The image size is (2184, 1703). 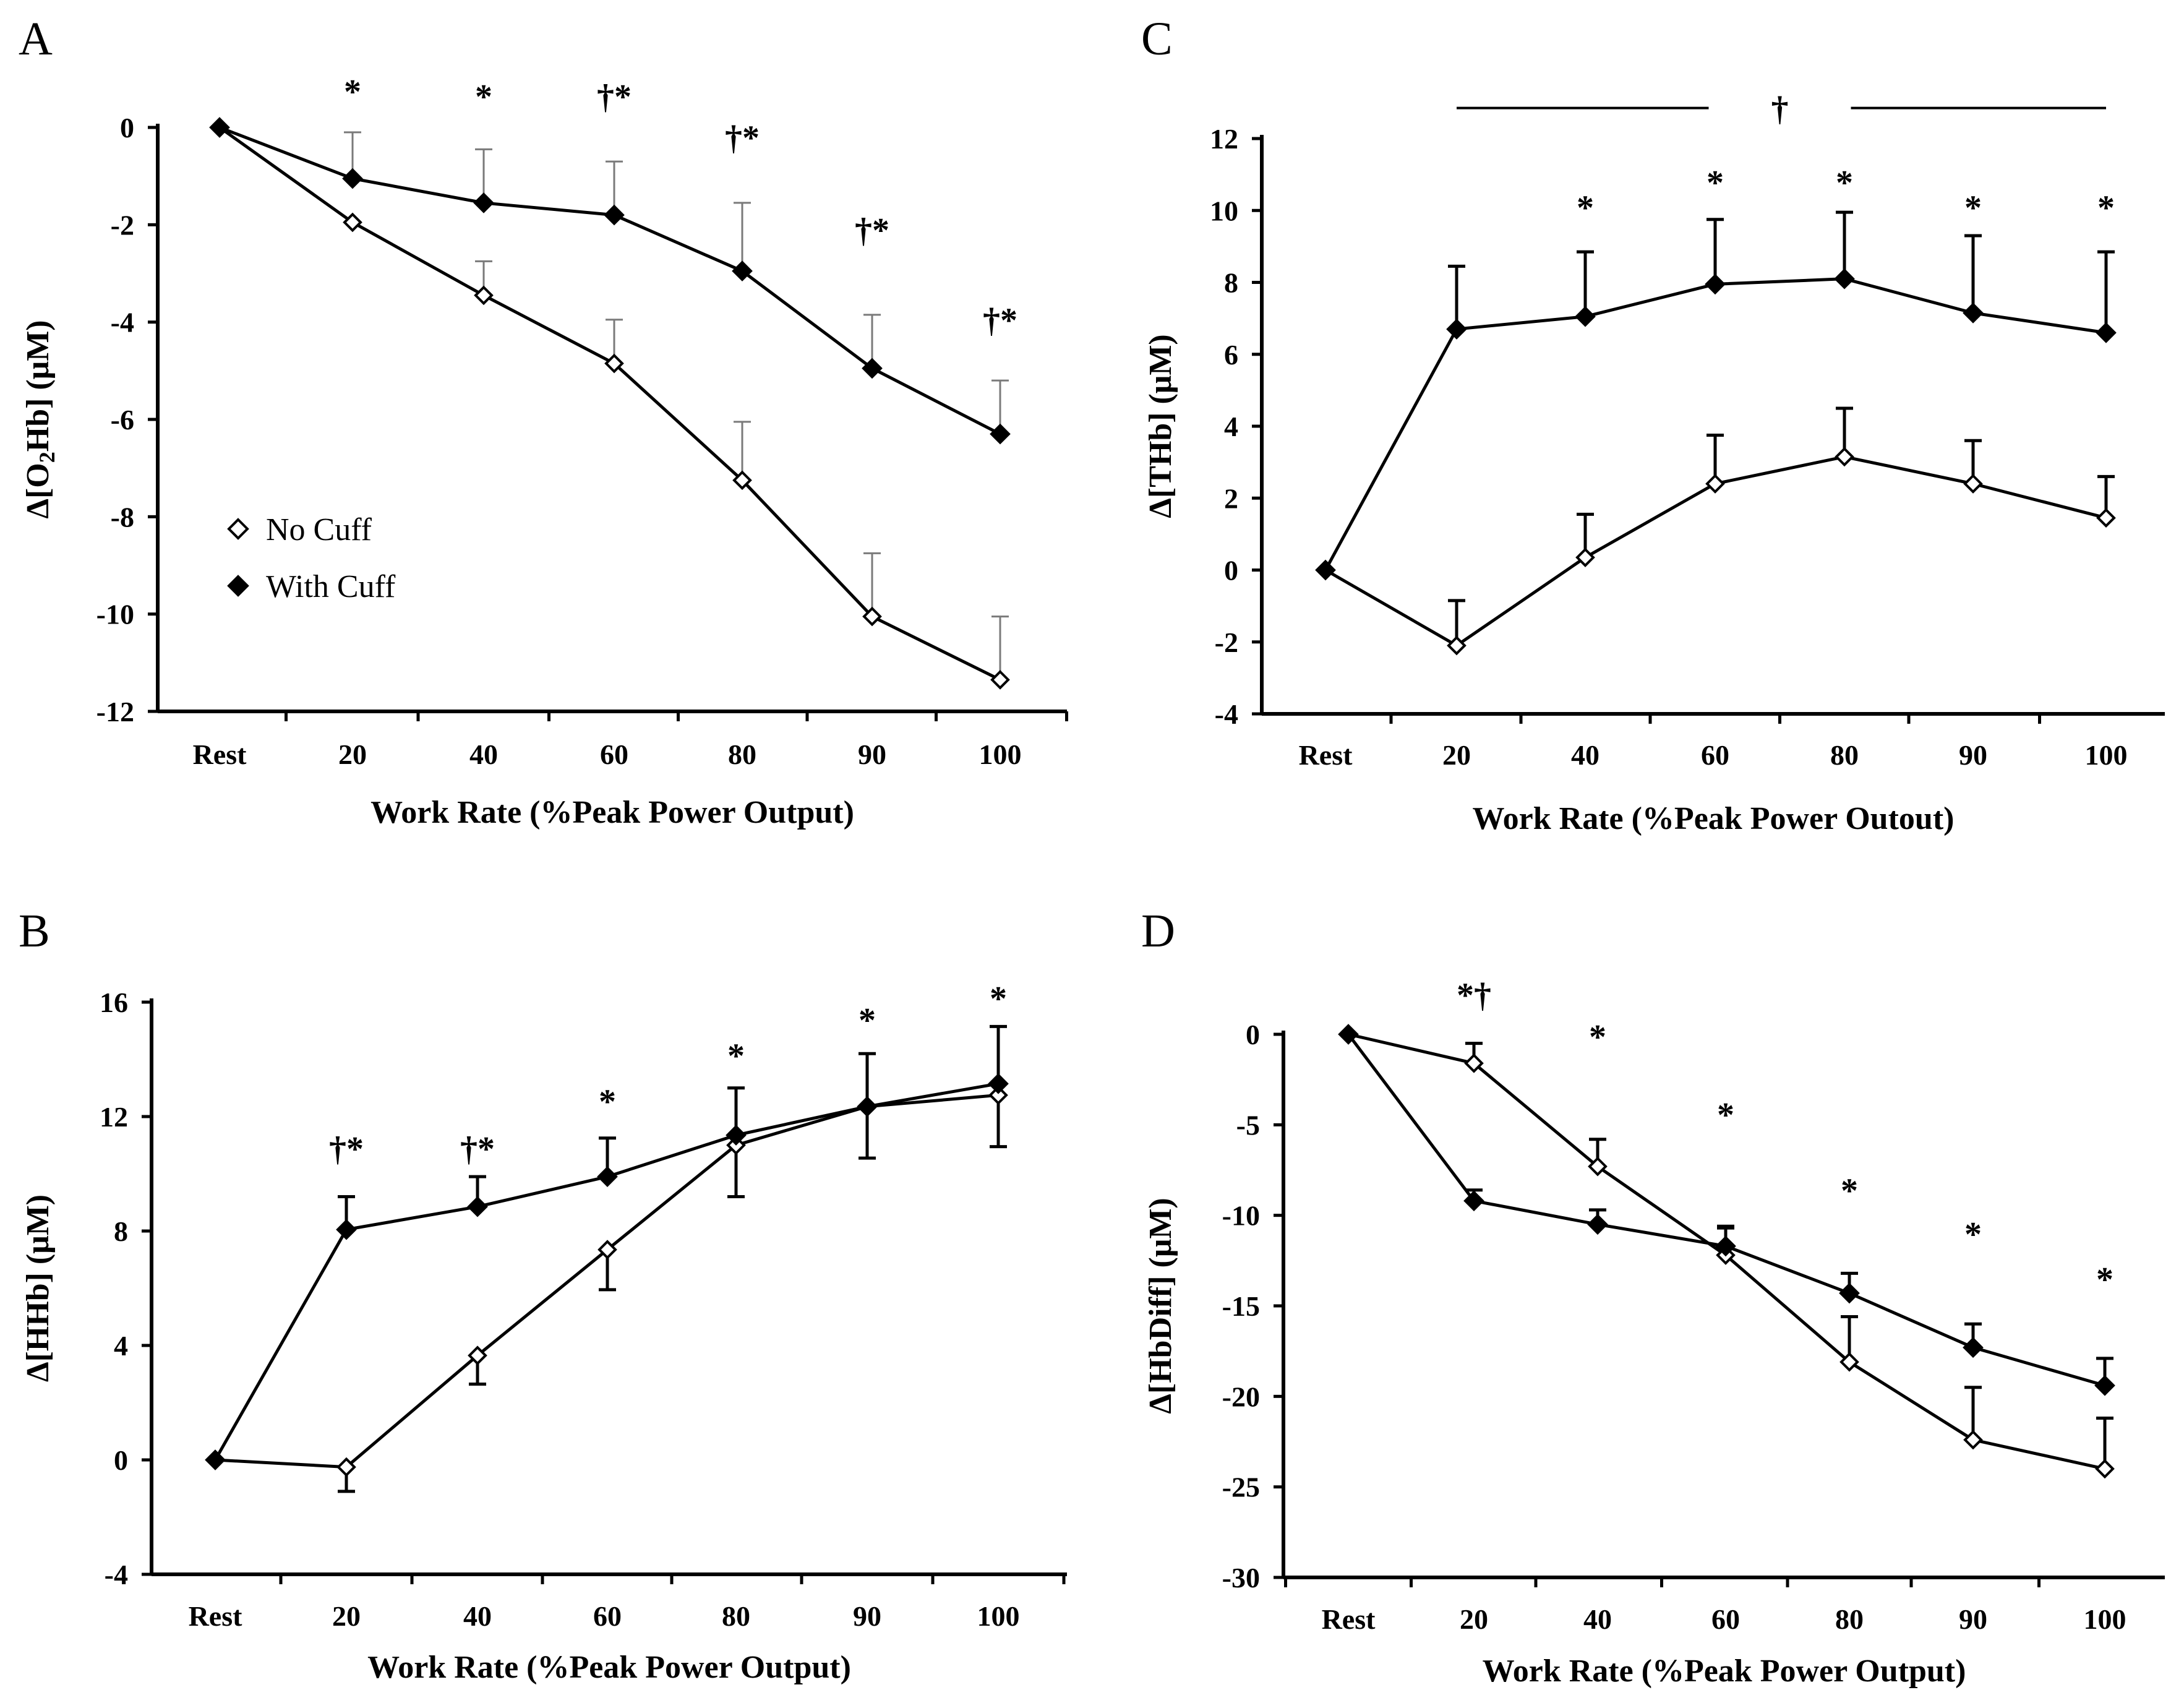 What do you see at coordinates (38, 1278) in the screenshot?
I see `y-axis-title-main: [HHb] (μM)` at bounding box center [38, 1278].